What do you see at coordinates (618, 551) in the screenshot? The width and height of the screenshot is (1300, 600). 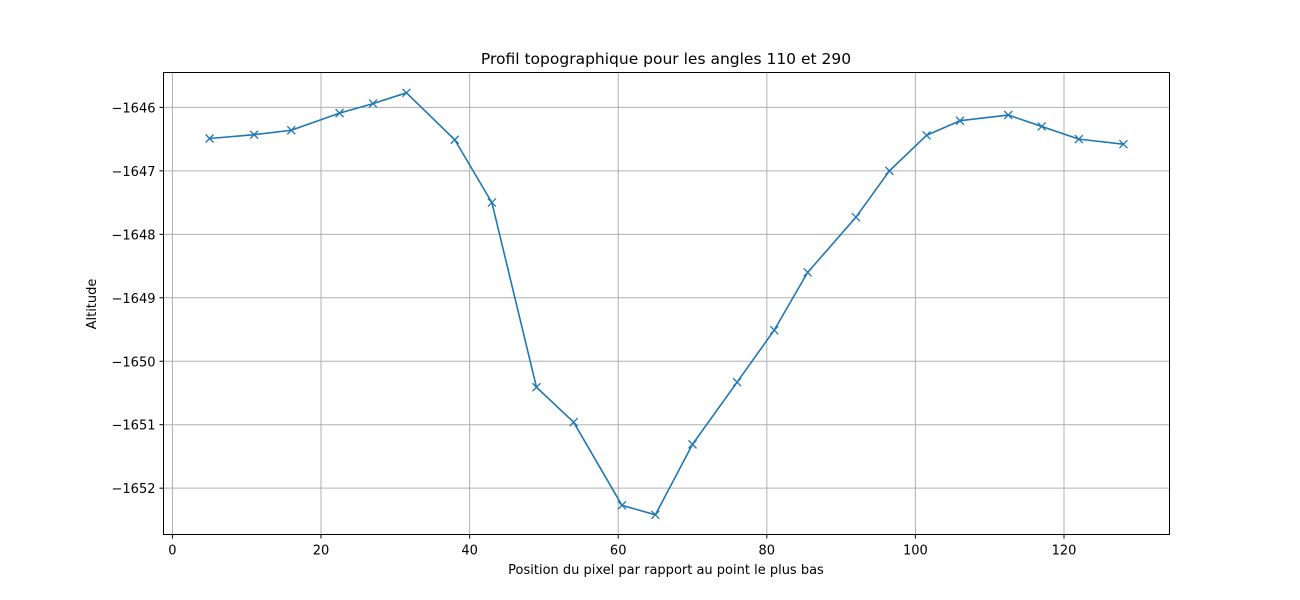 I see `x-tick-label: 60` at bounding box center [618, 551].